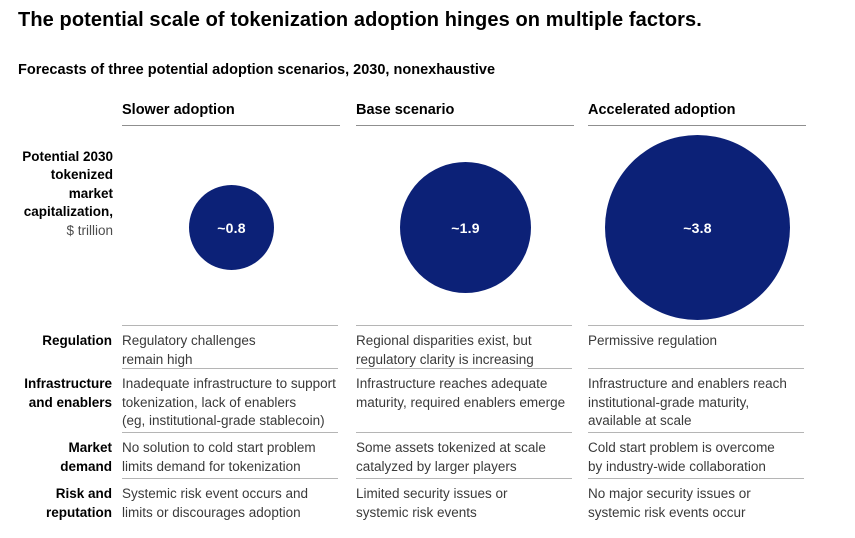 This screenshot has height=538, width=855. I want to click on bubble-accelerated-adoption: ~3.8, so click(697, 227).